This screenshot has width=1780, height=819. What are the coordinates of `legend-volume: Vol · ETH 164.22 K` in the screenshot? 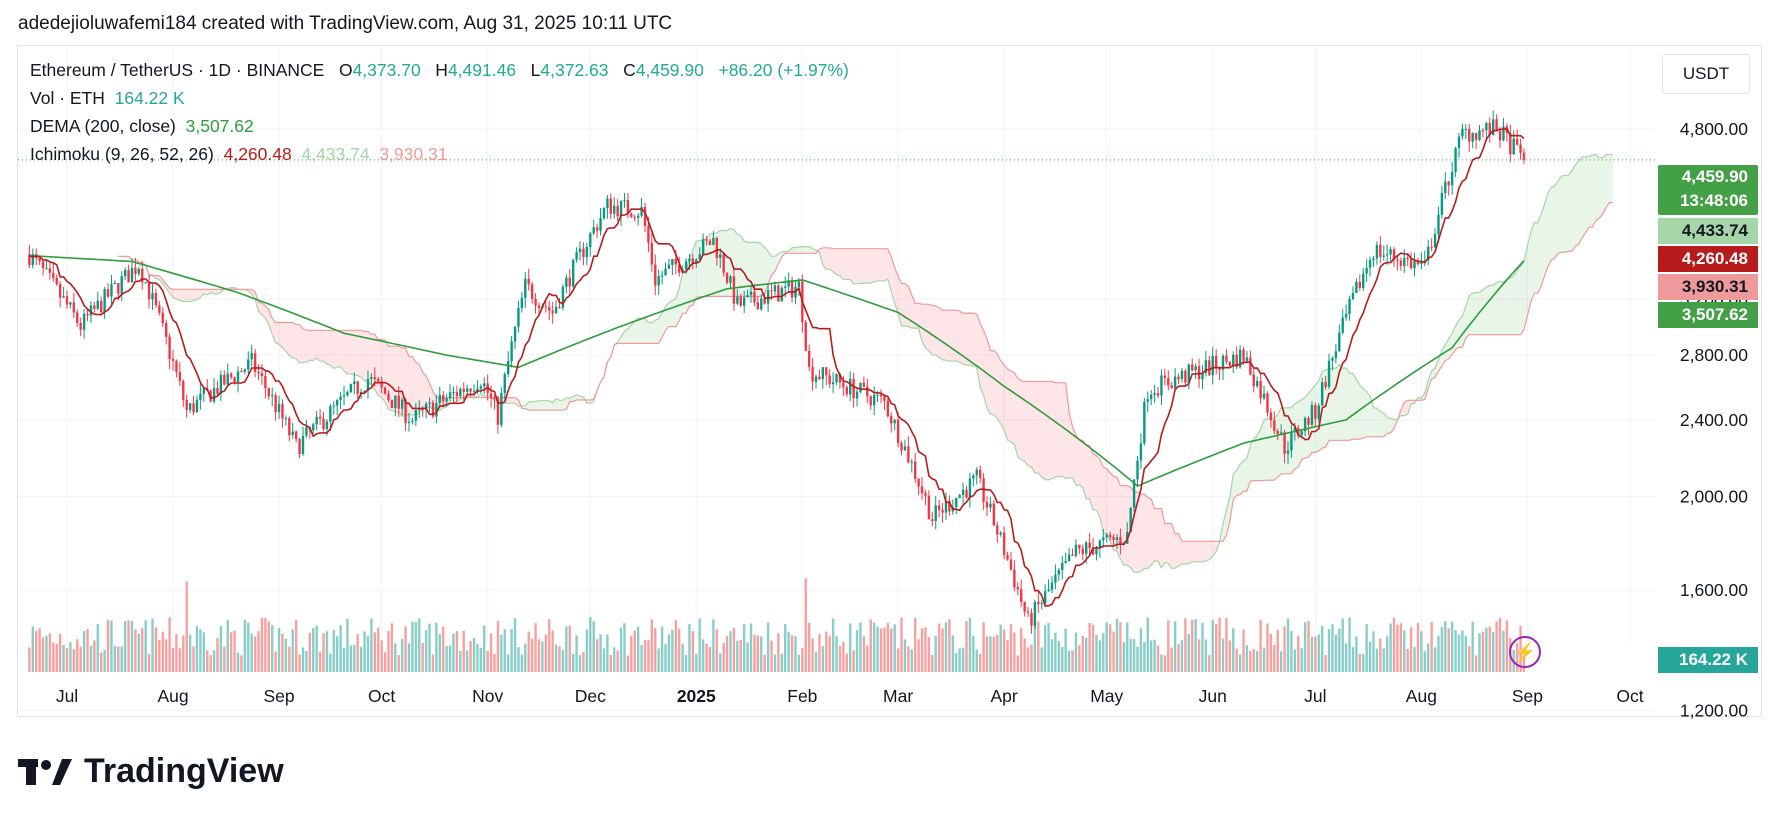 It's located at (107, 98).